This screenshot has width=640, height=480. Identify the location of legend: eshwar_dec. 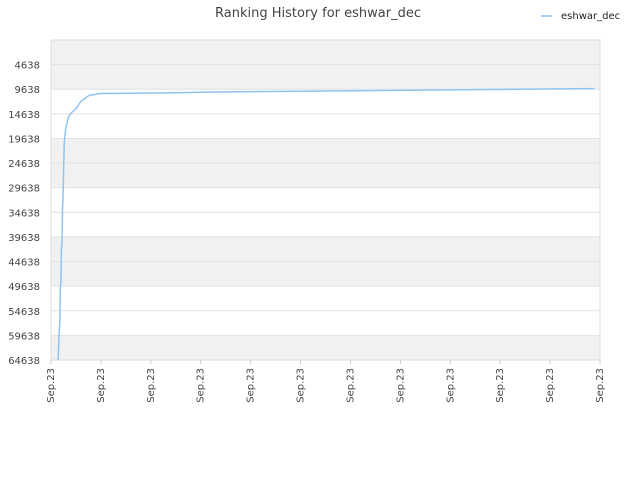
(580, 16).